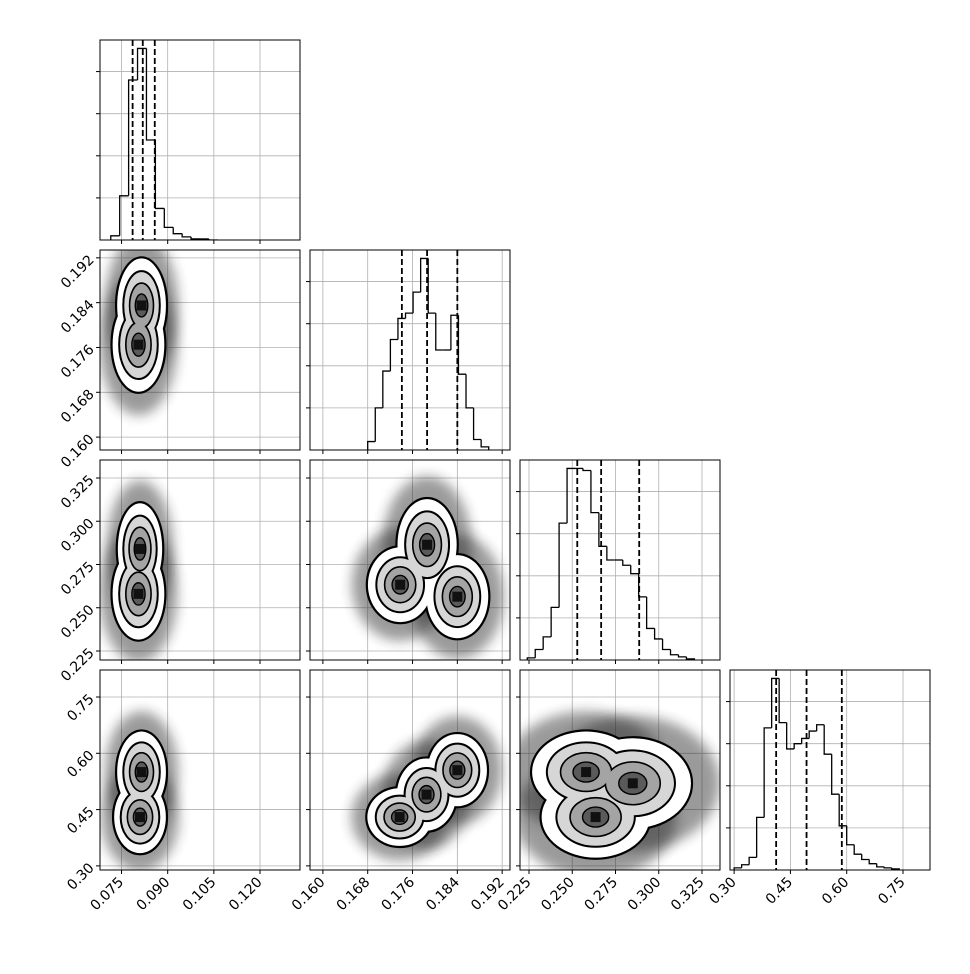  Describe the element at coordinates (779, 890) in the screenshot. I see `x-tick-label: 0.45` at that location.